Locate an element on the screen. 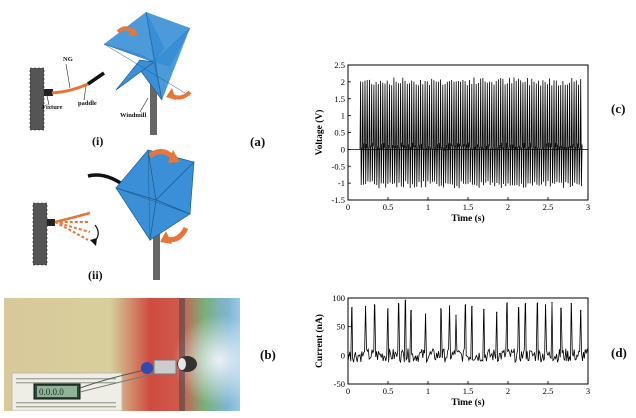 The image size is (636, 418). y-axis-label: Current (nA) is located at coordinates (319, 341).